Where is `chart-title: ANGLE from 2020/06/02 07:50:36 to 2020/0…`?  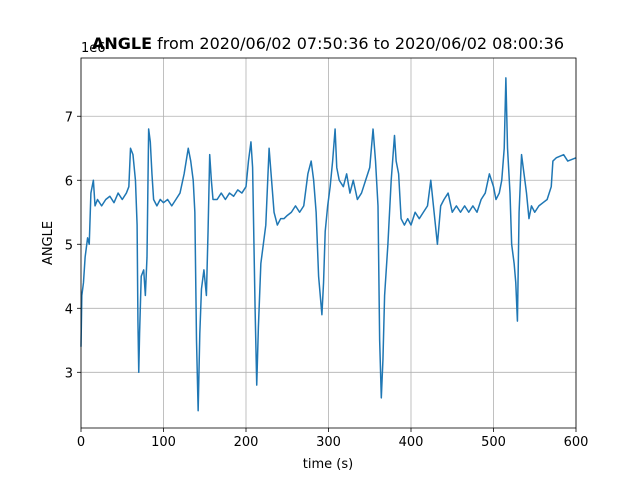 chart-title: ANGLE from 2020/06/02 07:50:36 to 2020/0… is located at coordinates (328, 43).